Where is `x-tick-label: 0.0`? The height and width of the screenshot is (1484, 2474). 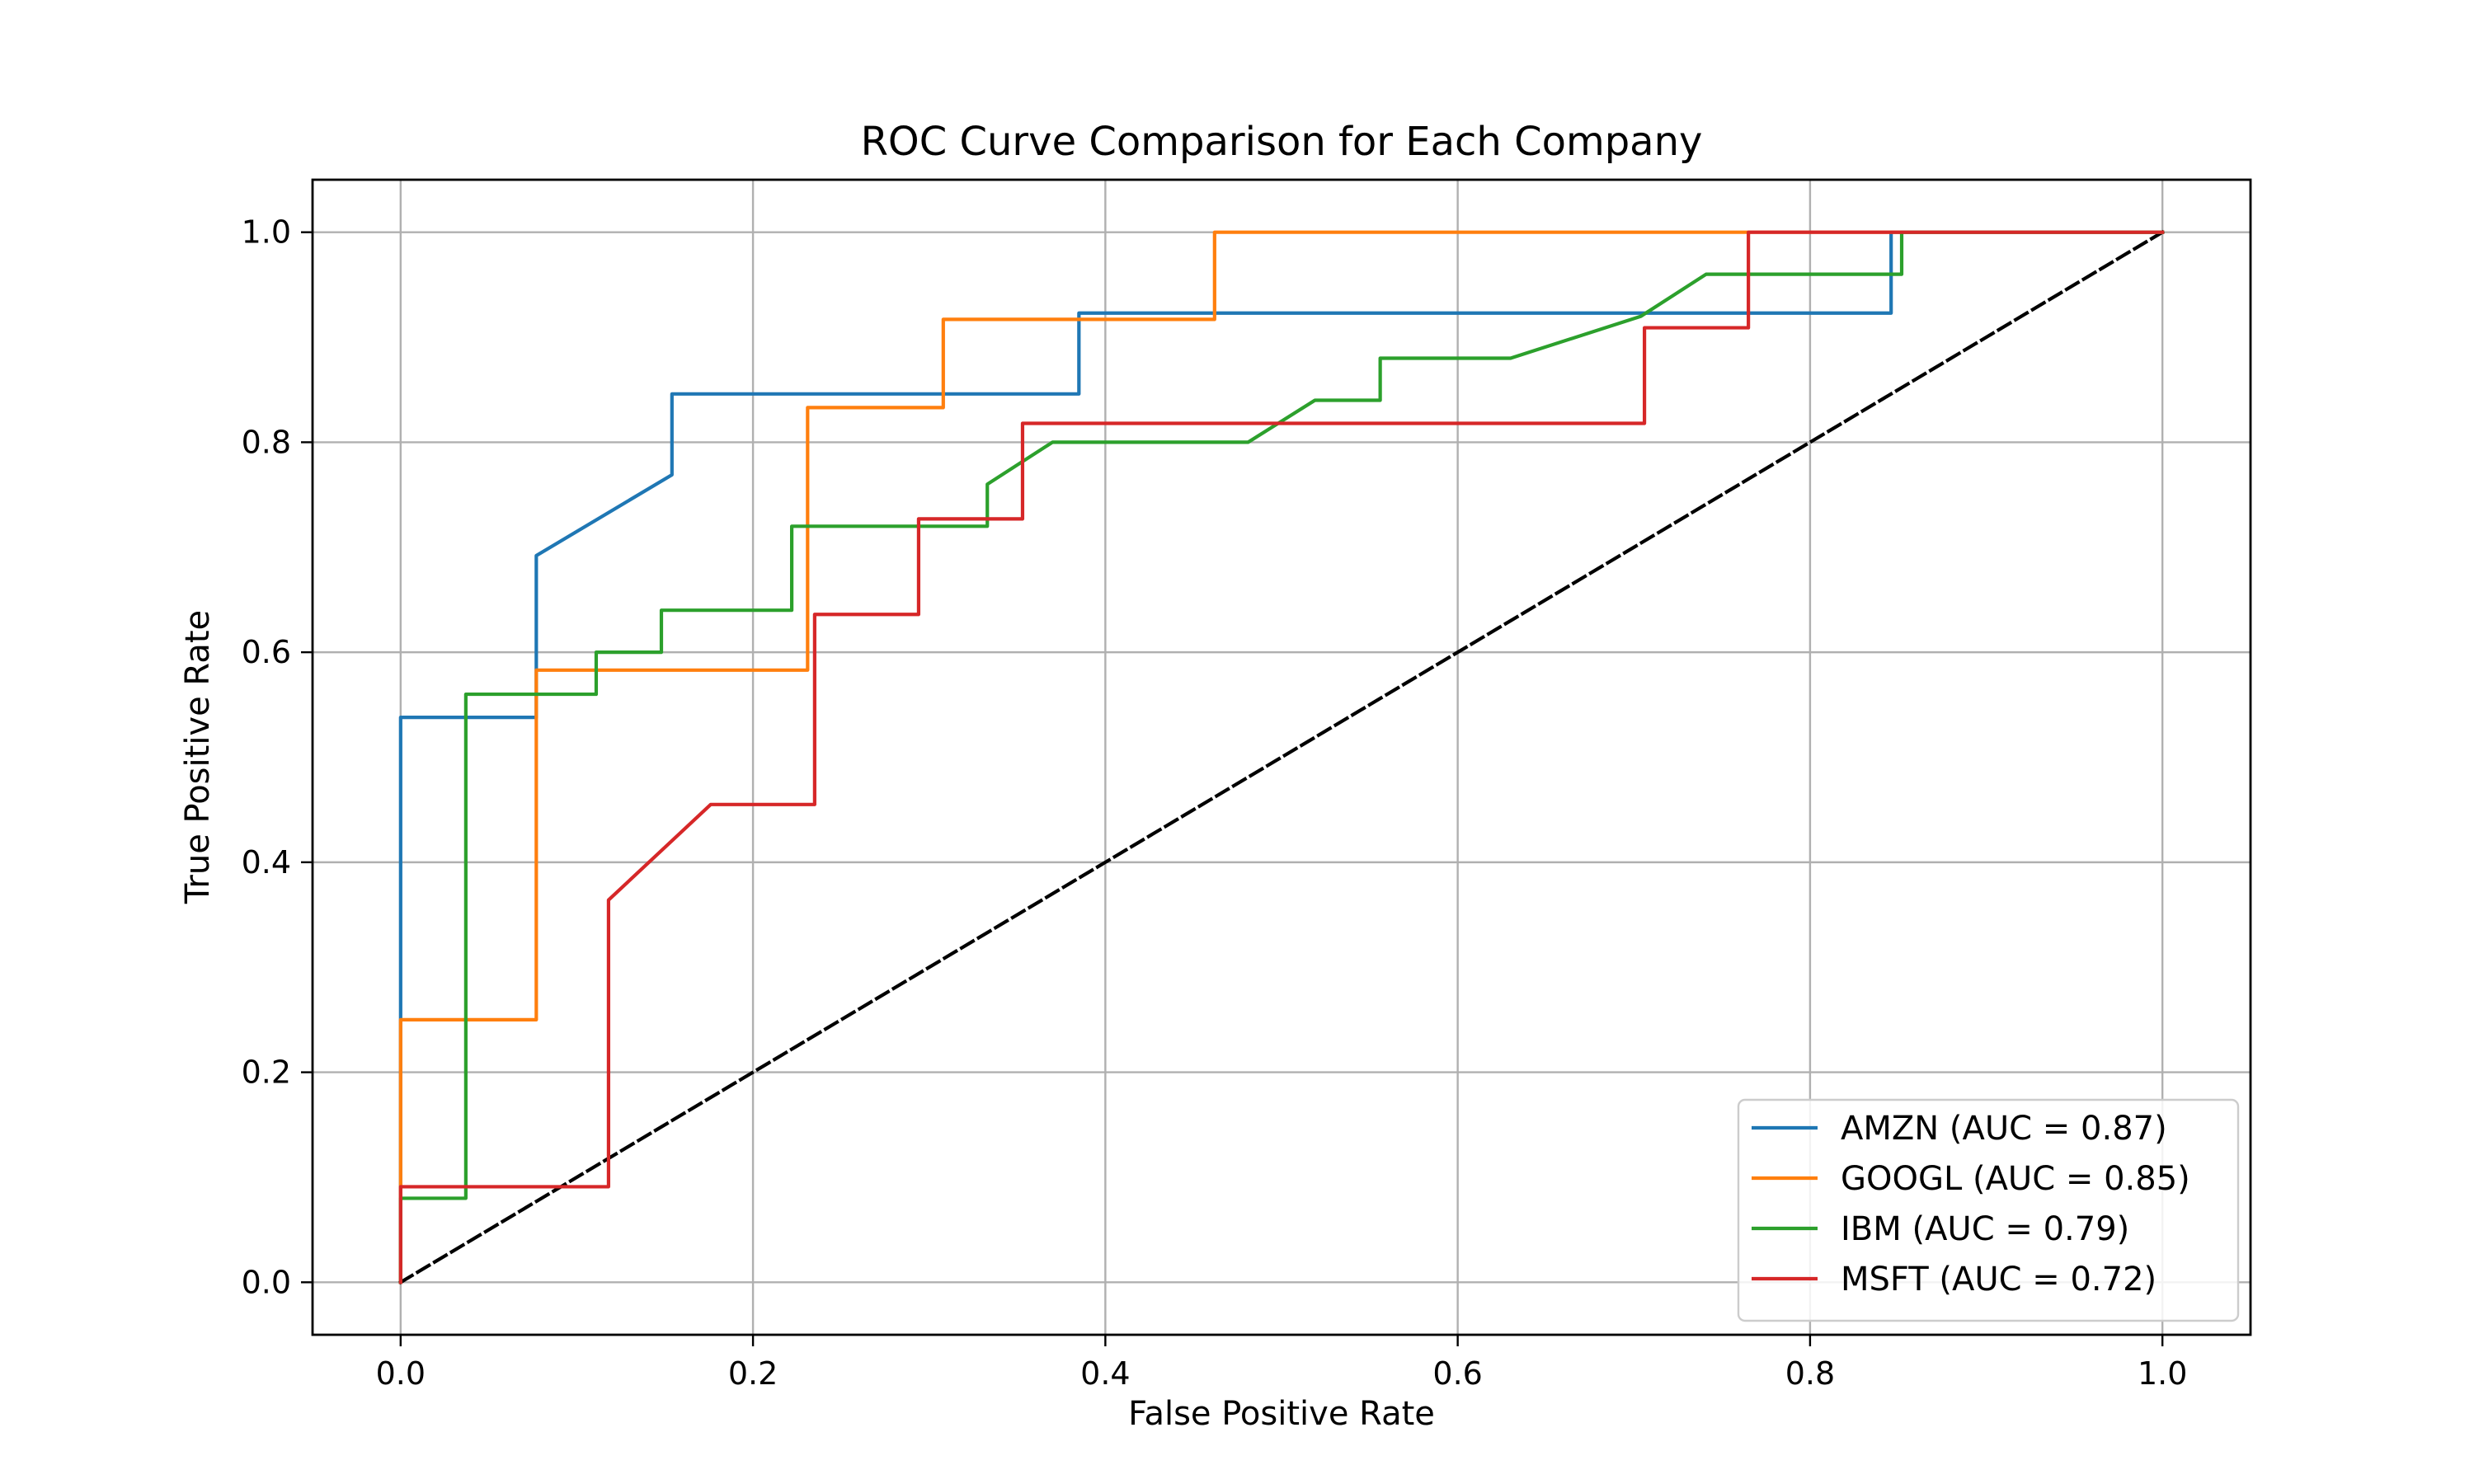 x-tick-label: 0.0 is located at coordinates (401, 1373).